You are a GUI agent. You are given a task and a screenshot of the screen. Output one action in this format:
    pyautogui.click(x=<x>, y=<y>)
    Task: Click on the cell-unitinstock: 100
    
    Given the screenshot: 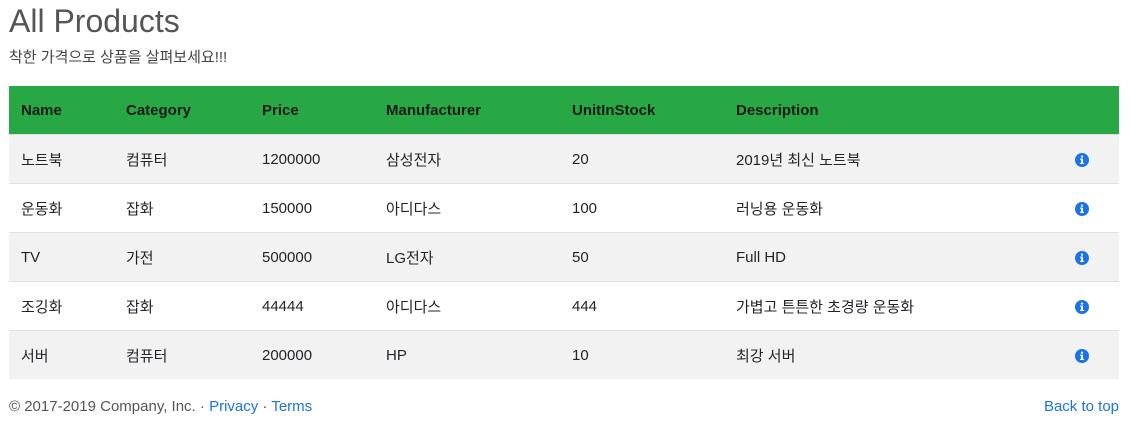 What is the action you would take?
    pyautogui.click(x=642, y=208)
    